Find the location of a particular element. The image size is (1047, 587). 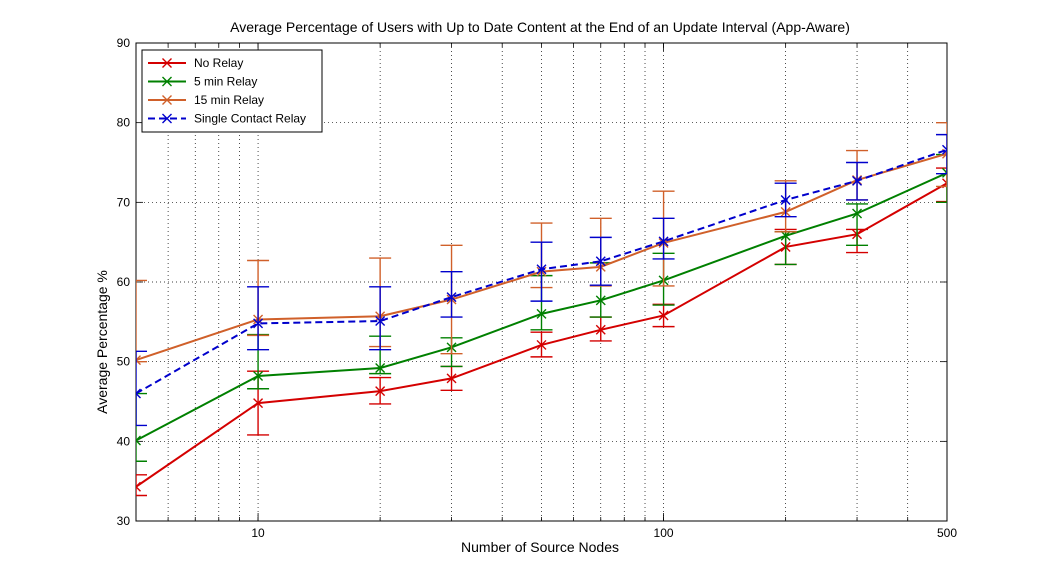

y-tick-label: 90 is located at coordinates (124, 43).